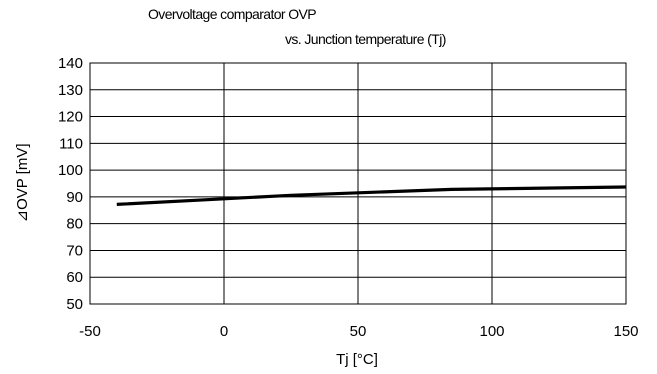  I want to click on x-tick-label: 50, so click(358, 331).